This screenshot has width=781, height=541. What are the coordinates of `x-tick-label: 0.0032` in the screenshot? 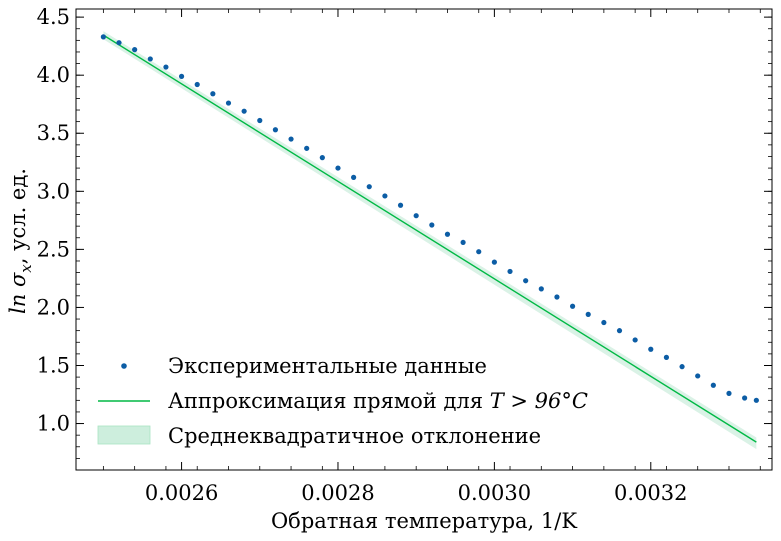 It's located at (650, 493).